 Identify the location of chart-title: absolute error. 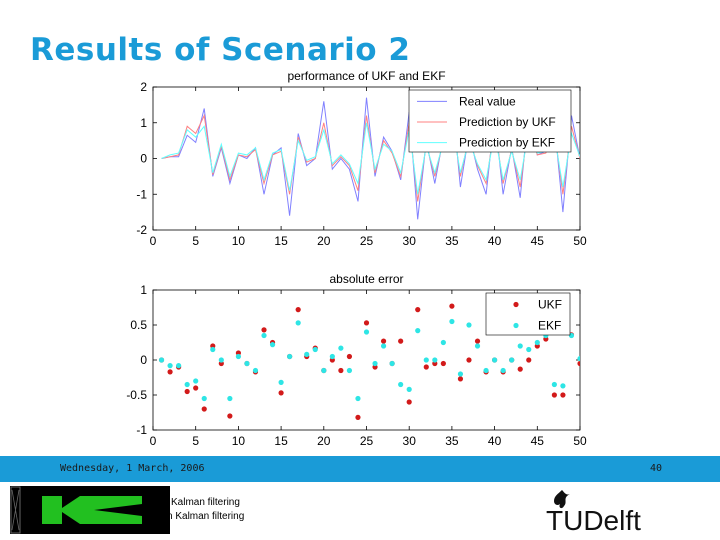
(366, 279).